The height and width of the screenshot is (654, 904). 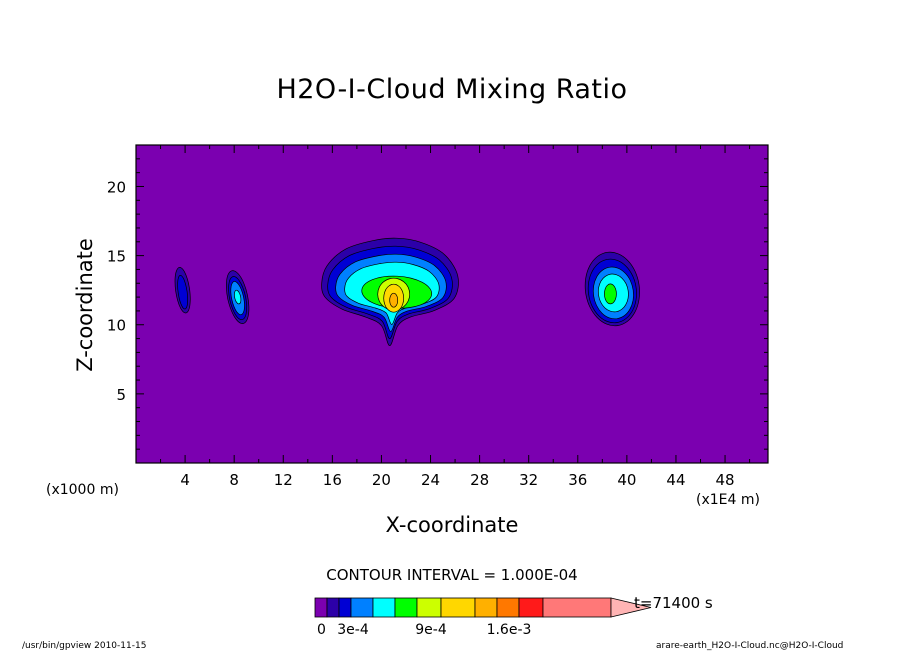 I want to click on x-tick-label: 8, so click(x=234, y=480).